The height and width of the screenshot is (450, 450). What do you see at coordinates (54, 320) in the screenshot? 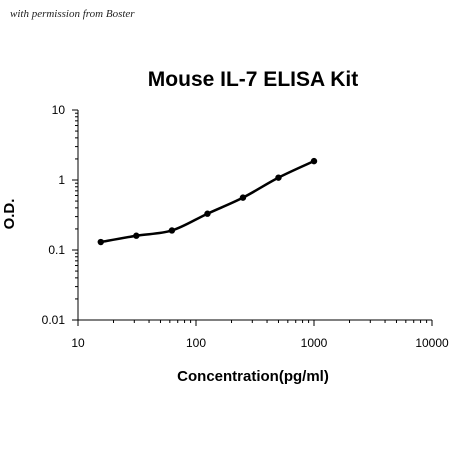
I see `y-tick-label: 0.01` at bounding box center [54, 320].